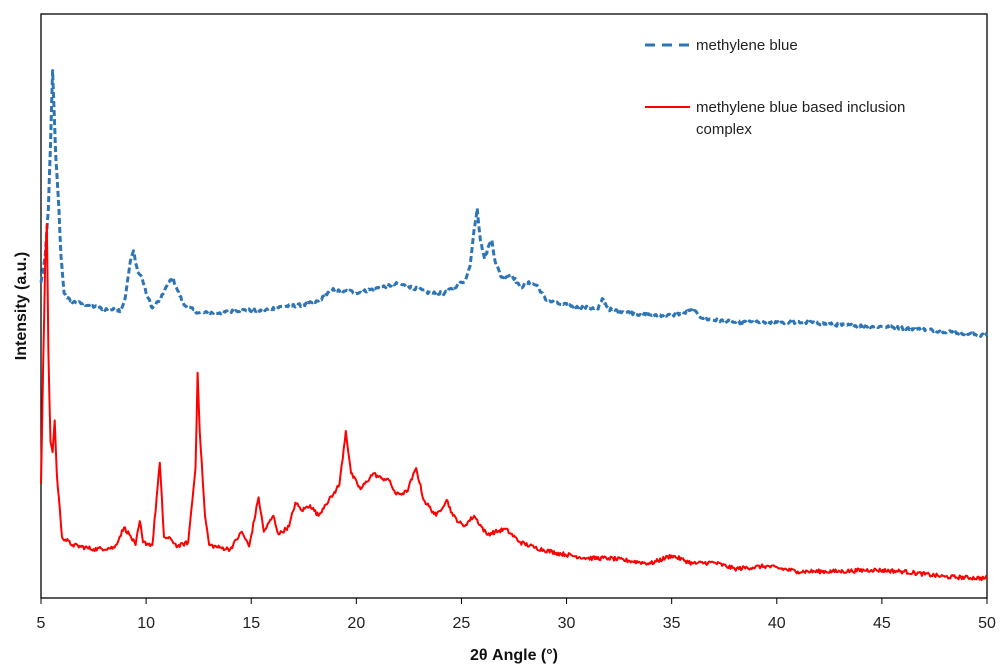 The height and width of the screenshot is (670, 1000). What do you see at coordinates (516, 615) in the screenshot?
I see `x-axis-ticks: 5 10 15 20 25 30 35 40 45 50` at bounding box center [516, 615].